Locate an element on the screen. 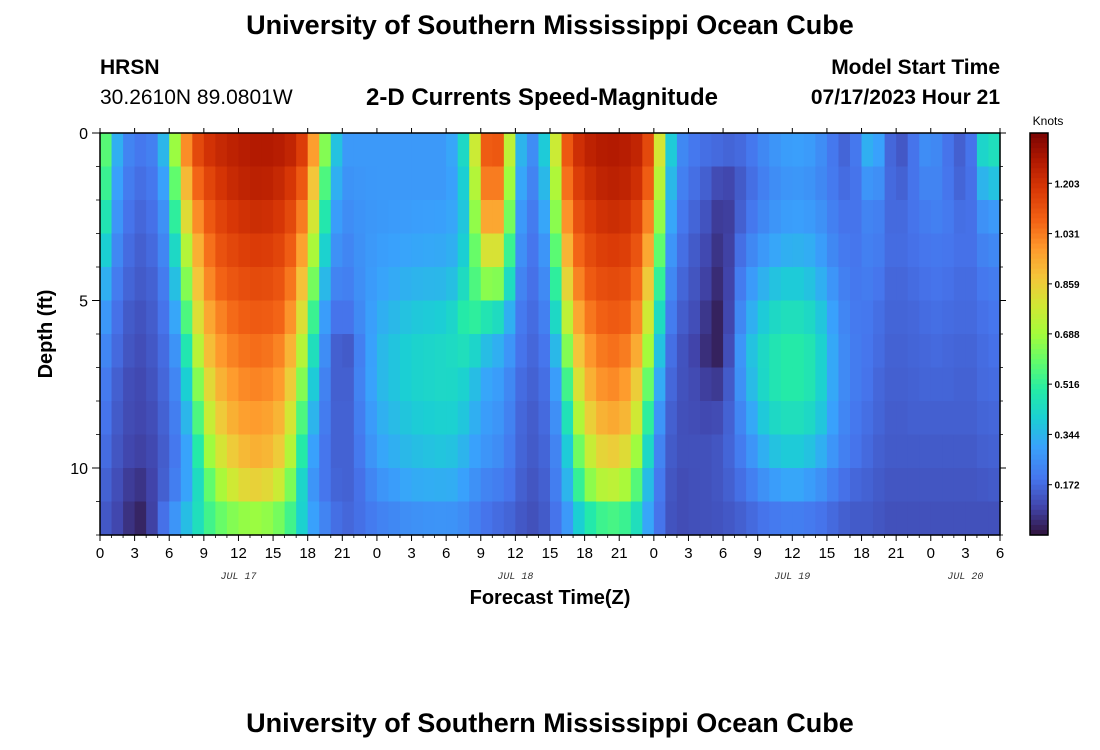  model-start-label: Model Start Time is located at coordinates (915, 67).